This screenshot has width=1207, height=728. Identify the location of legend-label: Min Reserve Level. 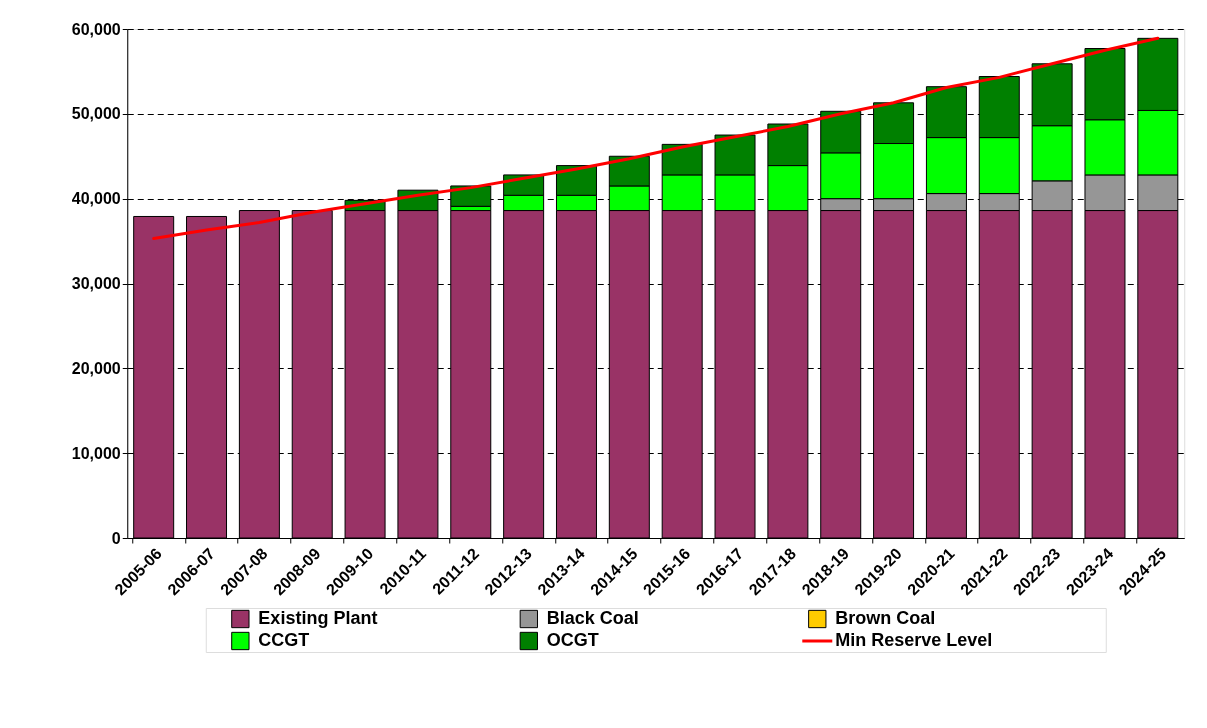
(914, 640).